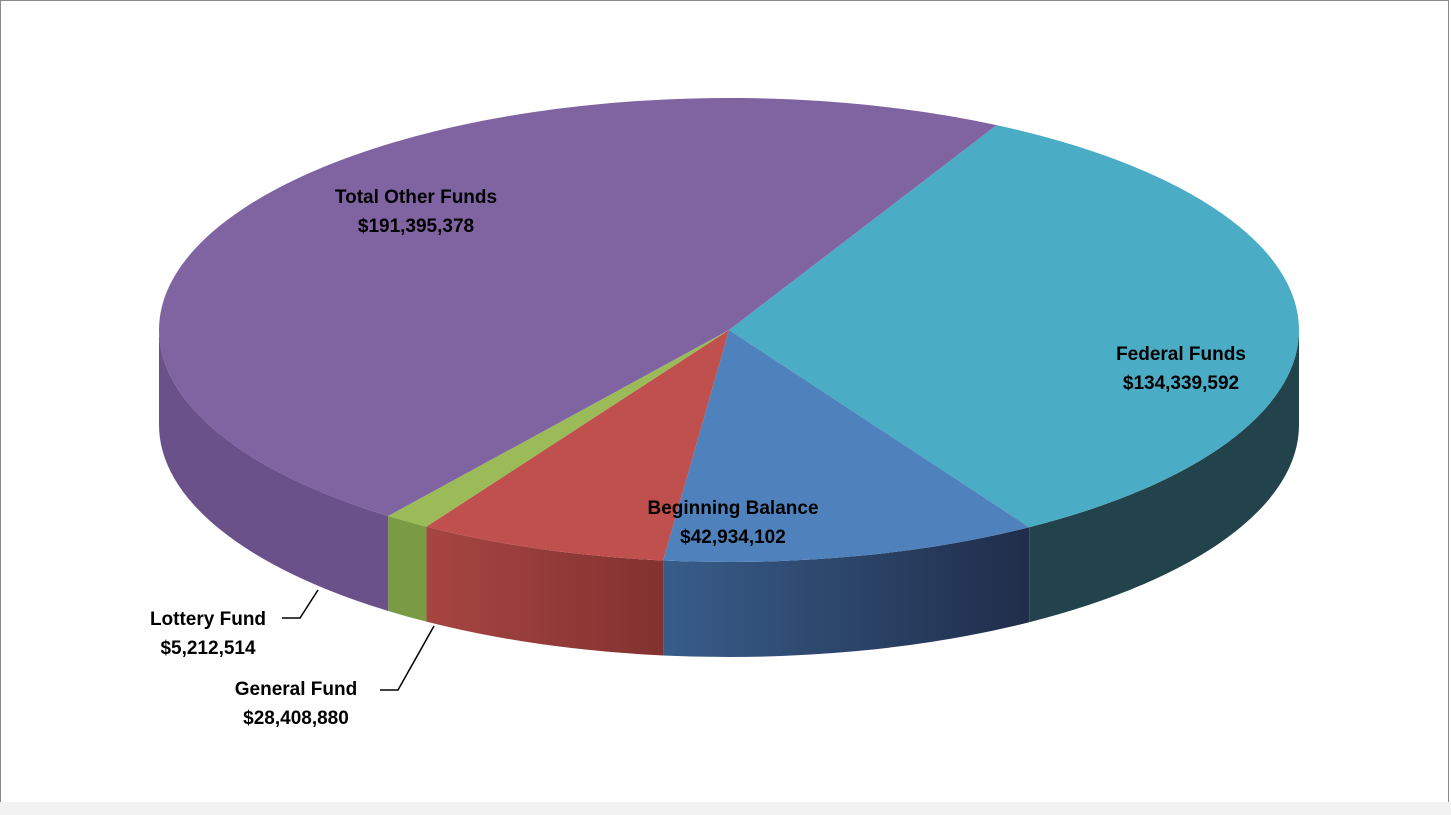 This screenshot has width=1451, height=815. What do you see at coordinates (416, 226) in the screenshot?
I see `label-total-other-funds-value: $191,395,378` at bounding box center [416, 226].